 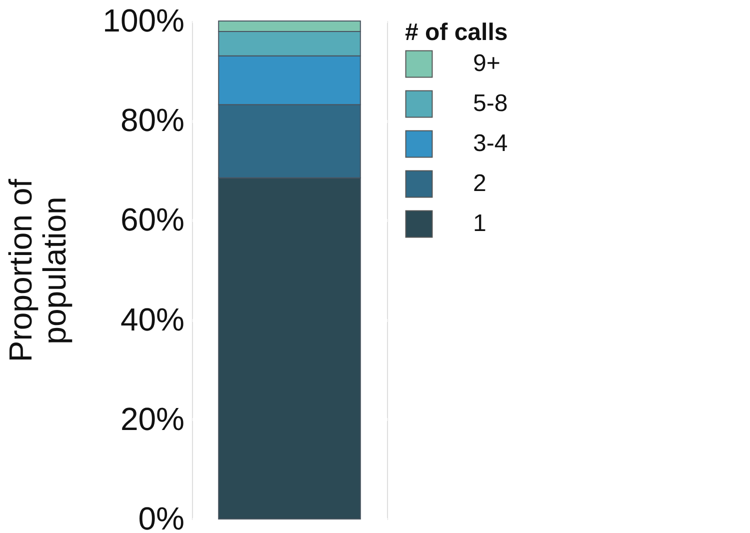 What do you see at coordinates (37, 270) in the screenshot?
I see `y-axis-title: Proportion of population` at bounding box center [37, 270].